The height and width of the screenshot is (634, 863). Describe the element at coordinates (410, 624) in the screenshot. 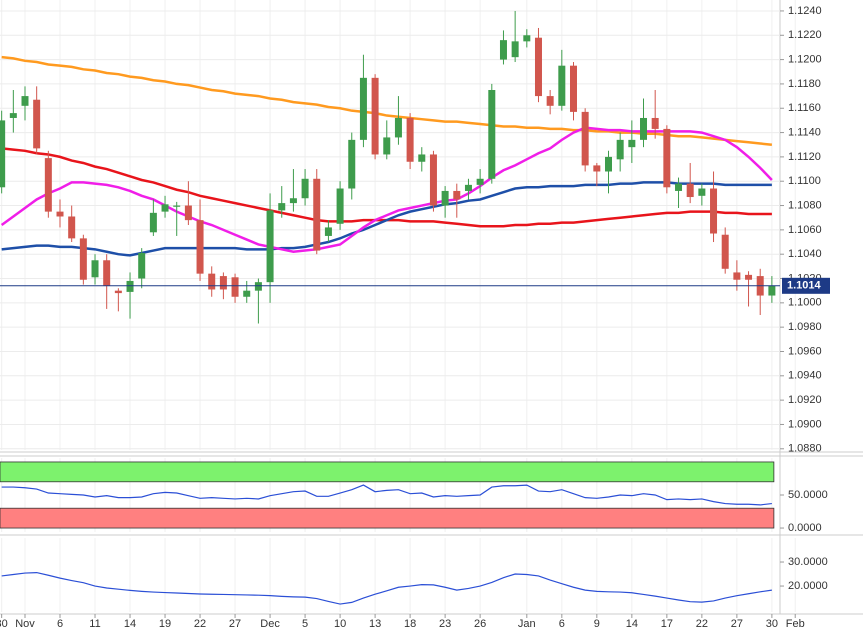

I see `x-tick-label: 18` at that location.